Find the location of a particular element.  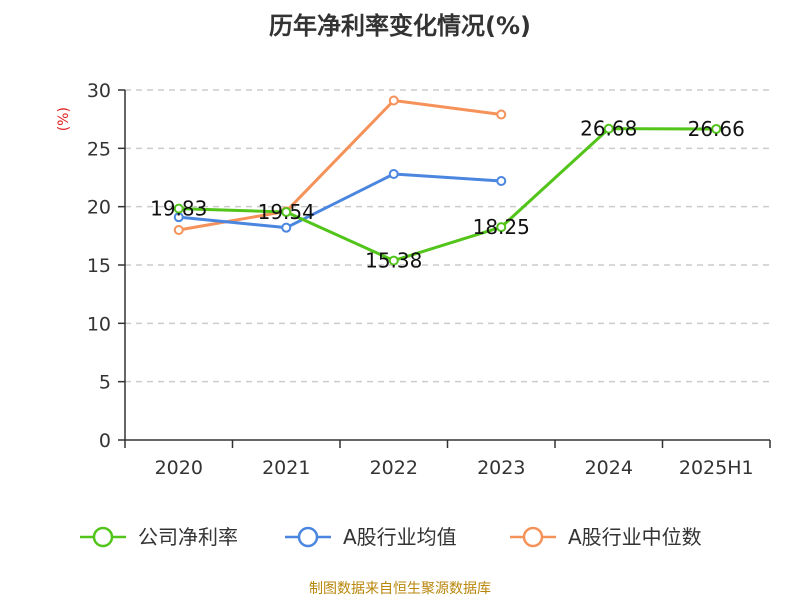

y-tick-label: 30 is located at coordinates (99, 91).